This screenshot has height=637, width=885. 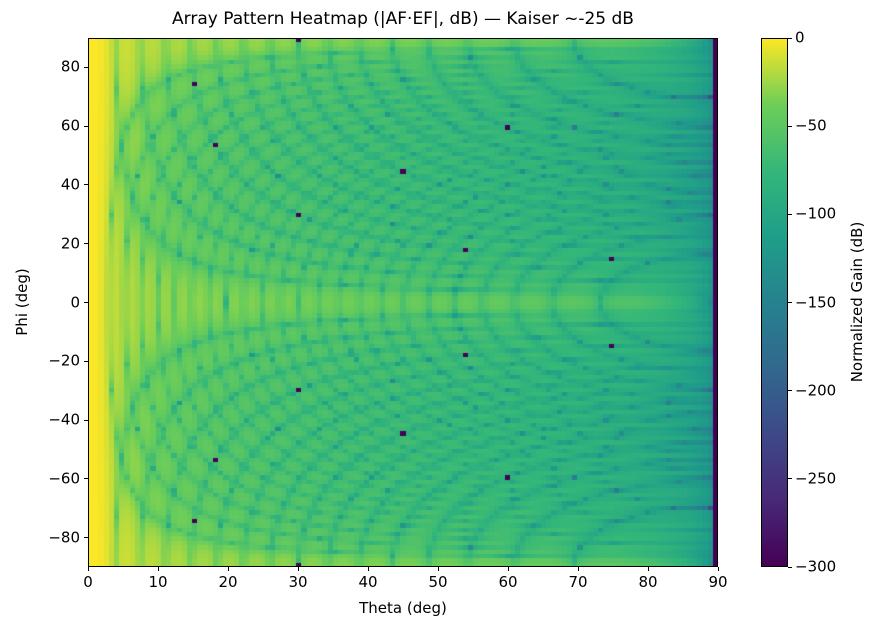 I want to click on x-tick-label: 70, so click(x=578, y=582).